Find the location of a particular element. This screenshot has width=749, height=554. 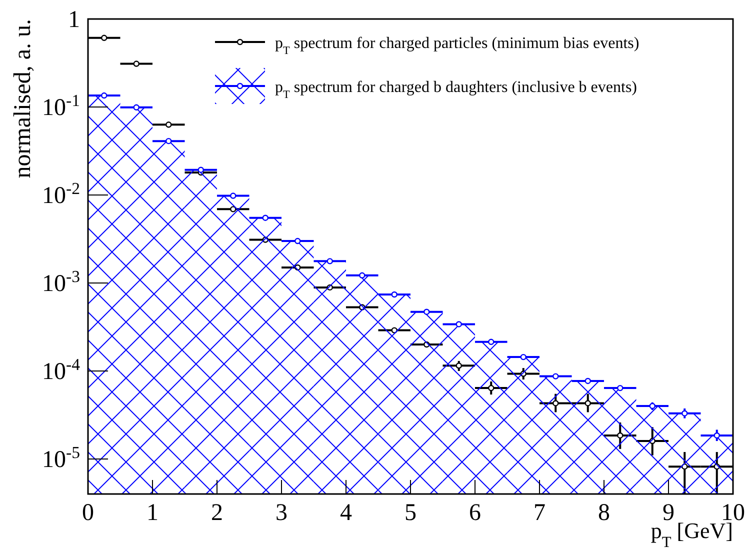

y-tick-label: 10$^{-2}$ is located at coordinates (61, 193).